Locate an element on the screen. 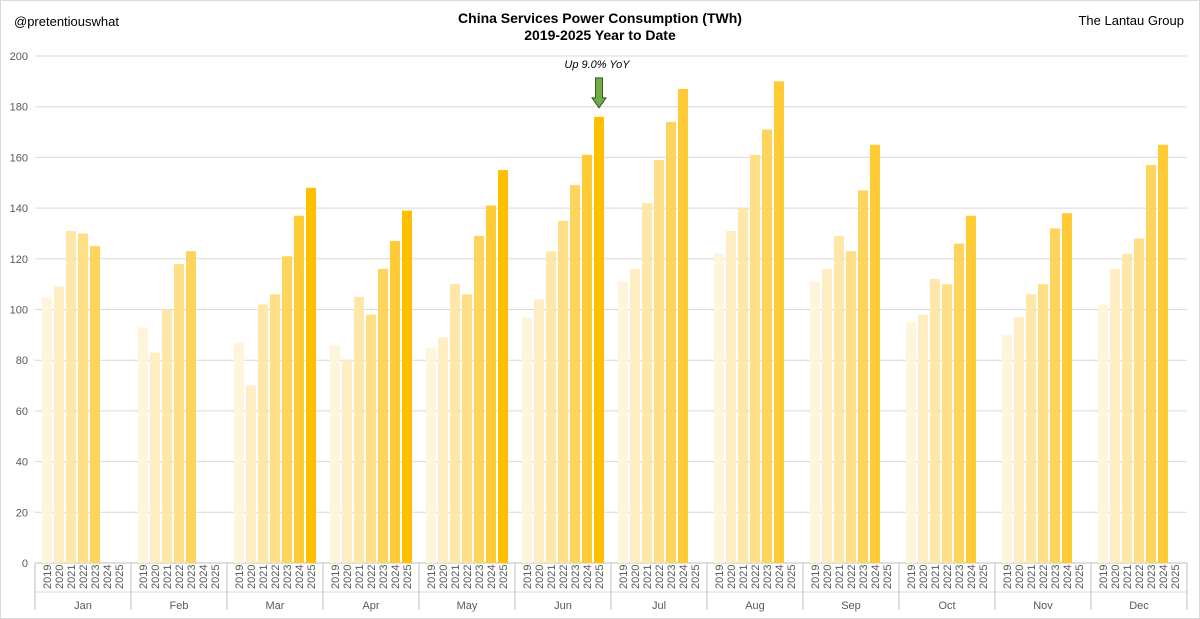 This screenshot has width=1200, height=619. bar-apr-2025 is located at coordinates (407, 386).